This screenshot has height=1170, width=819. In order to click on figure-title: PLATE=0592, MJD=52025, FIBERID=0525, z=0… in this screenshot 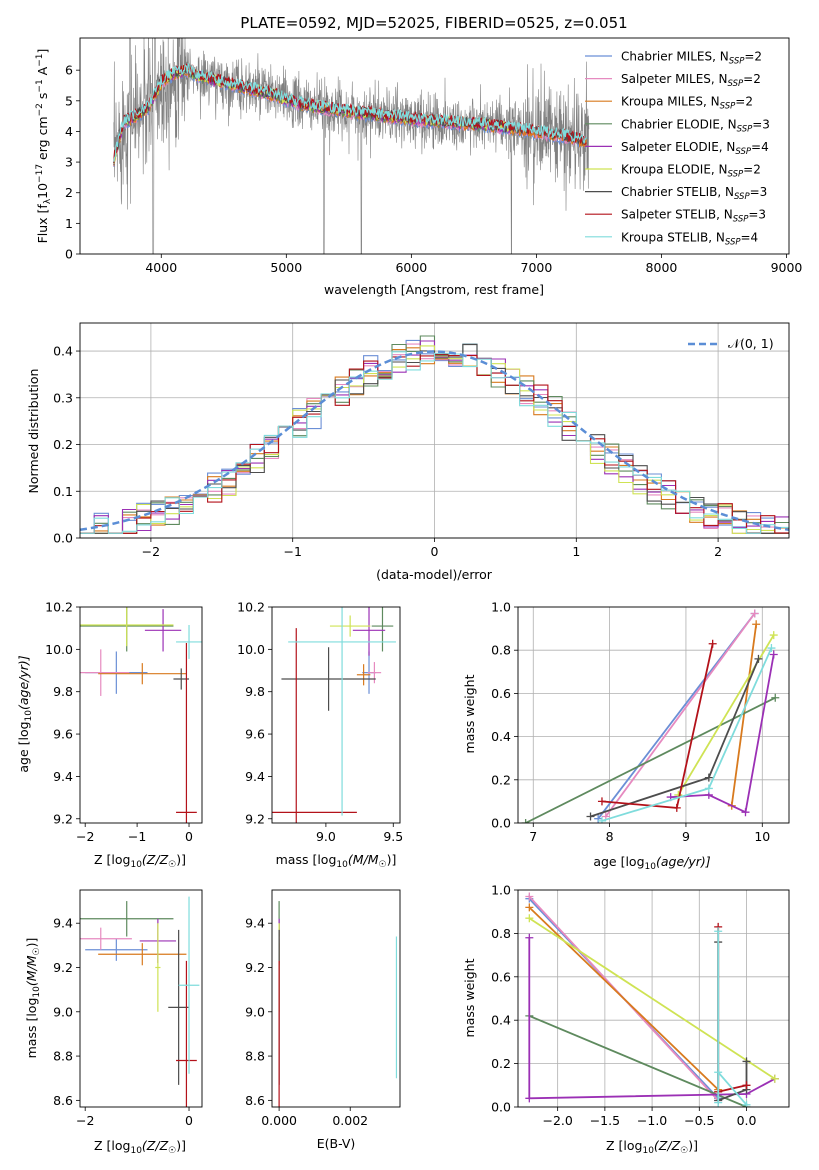, I will do `click(433, 23)`.